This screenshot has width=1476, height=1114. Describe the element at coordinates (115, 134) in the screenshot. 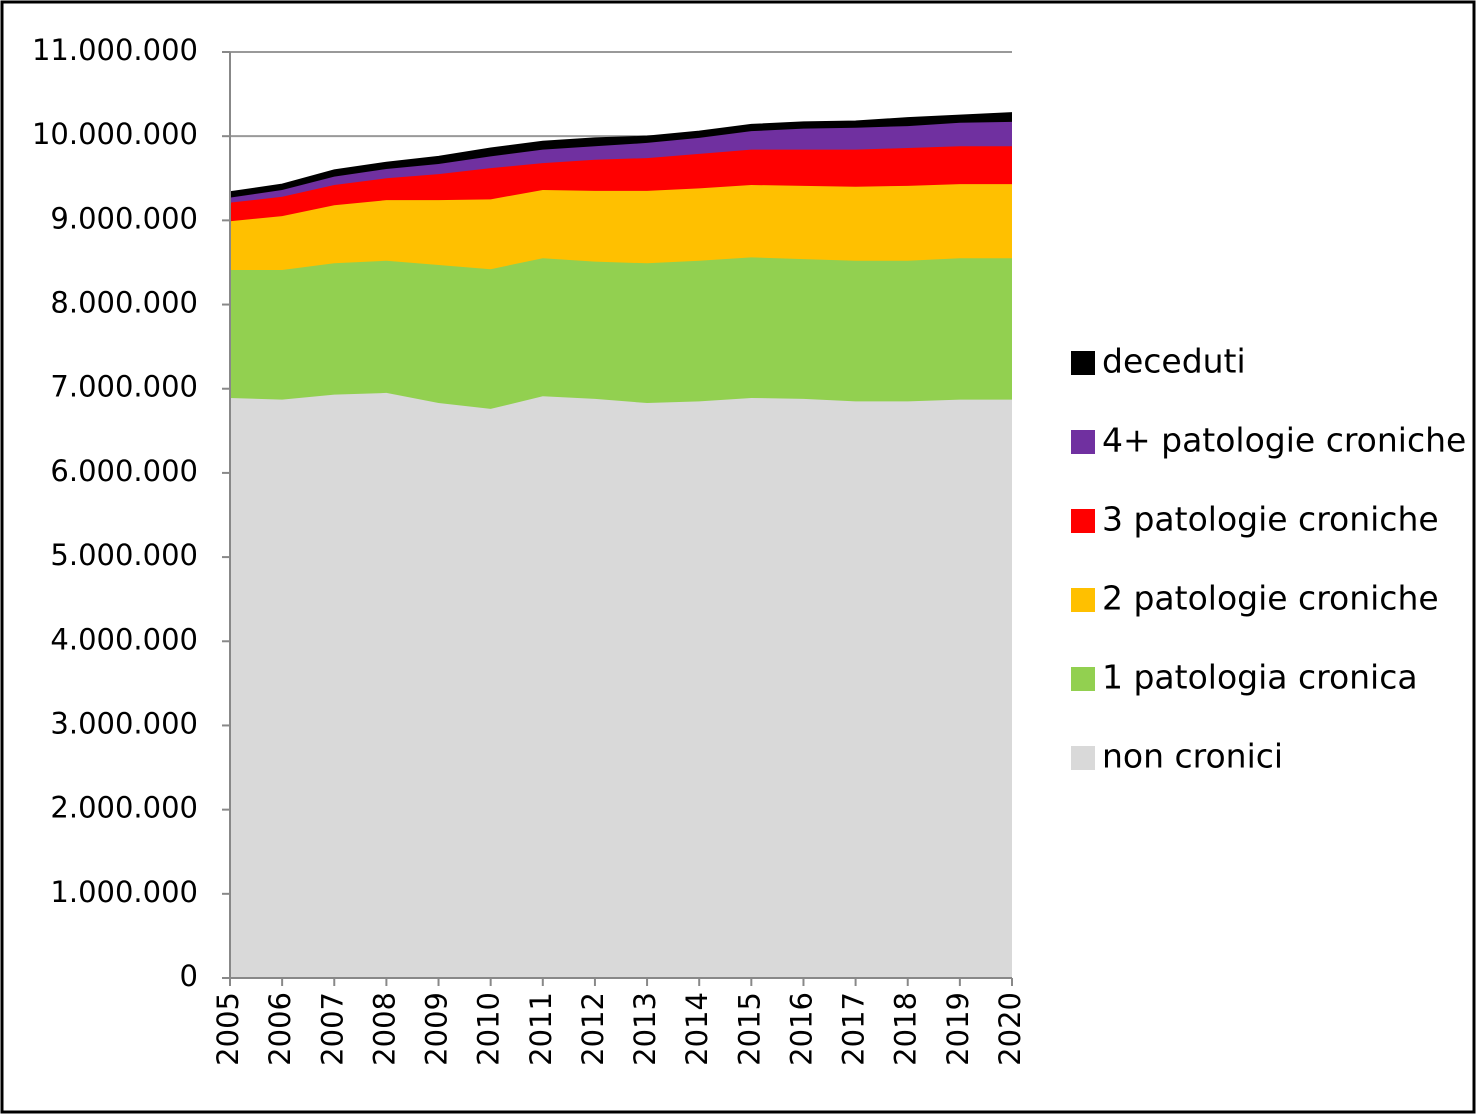

I see `y-tick-label: 10.000.000` at that location.